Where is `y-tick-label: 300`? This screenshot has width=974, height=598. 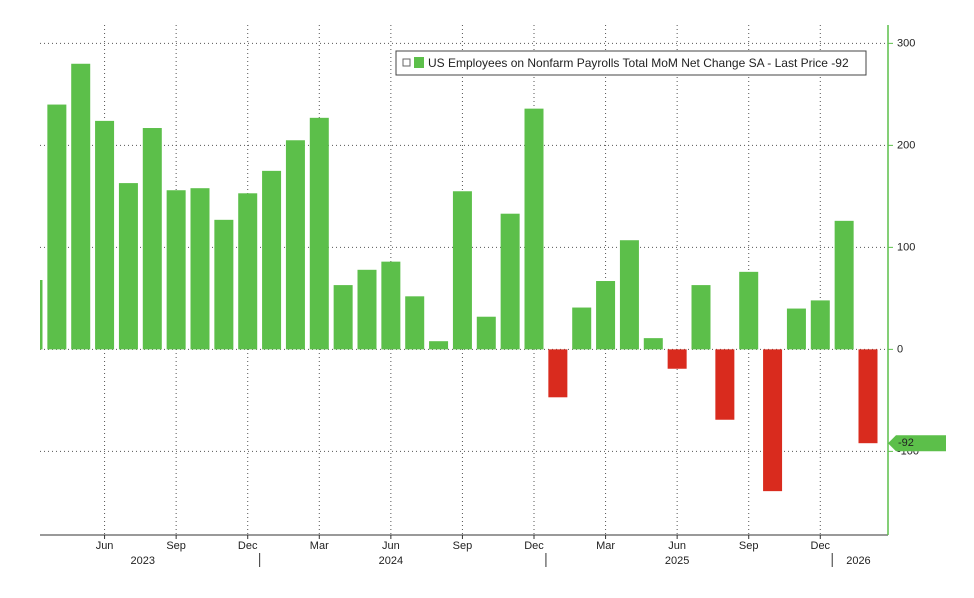
y-tick-label: 300 is located at coordinates (906, 43).